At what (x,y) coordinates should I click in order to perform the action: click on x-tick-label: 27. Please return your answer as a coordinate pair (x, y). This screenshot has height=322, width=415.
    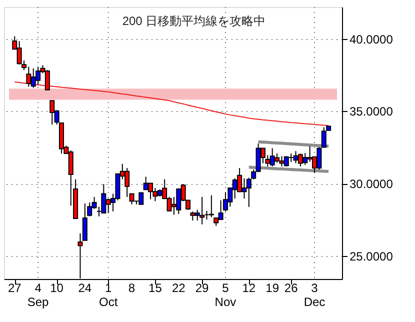
    Looking at the image, I should click on (15, 288).